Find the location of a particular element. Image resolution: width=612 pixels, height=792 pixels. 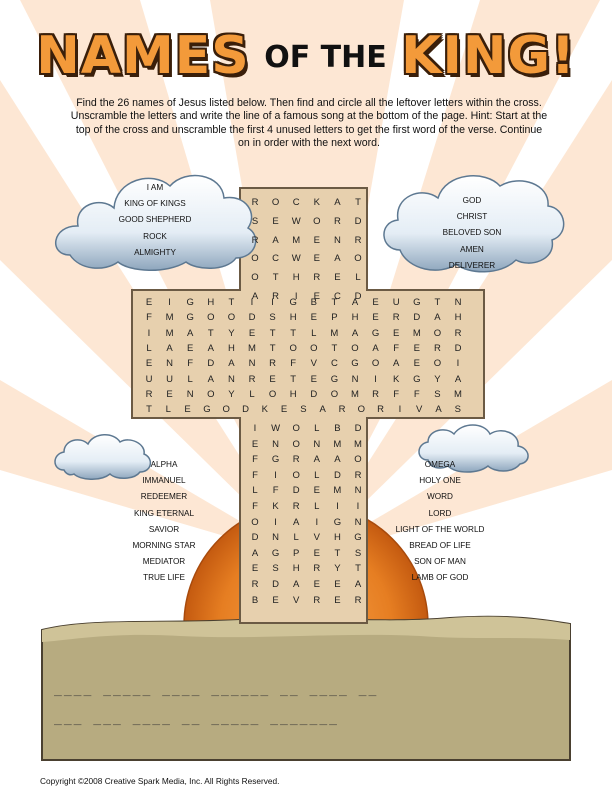

grid-letter: K is located at coordinates (316, 202).